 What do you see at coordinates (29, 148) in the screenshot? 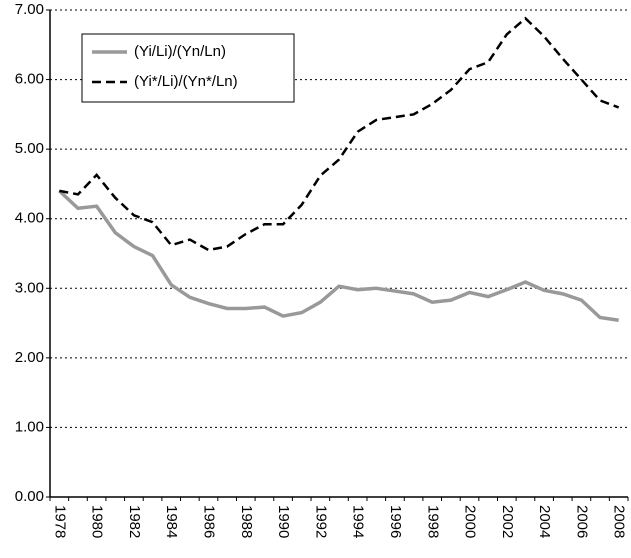
I see `y-tick-label: 5.00` at bounding box center [29, 148].